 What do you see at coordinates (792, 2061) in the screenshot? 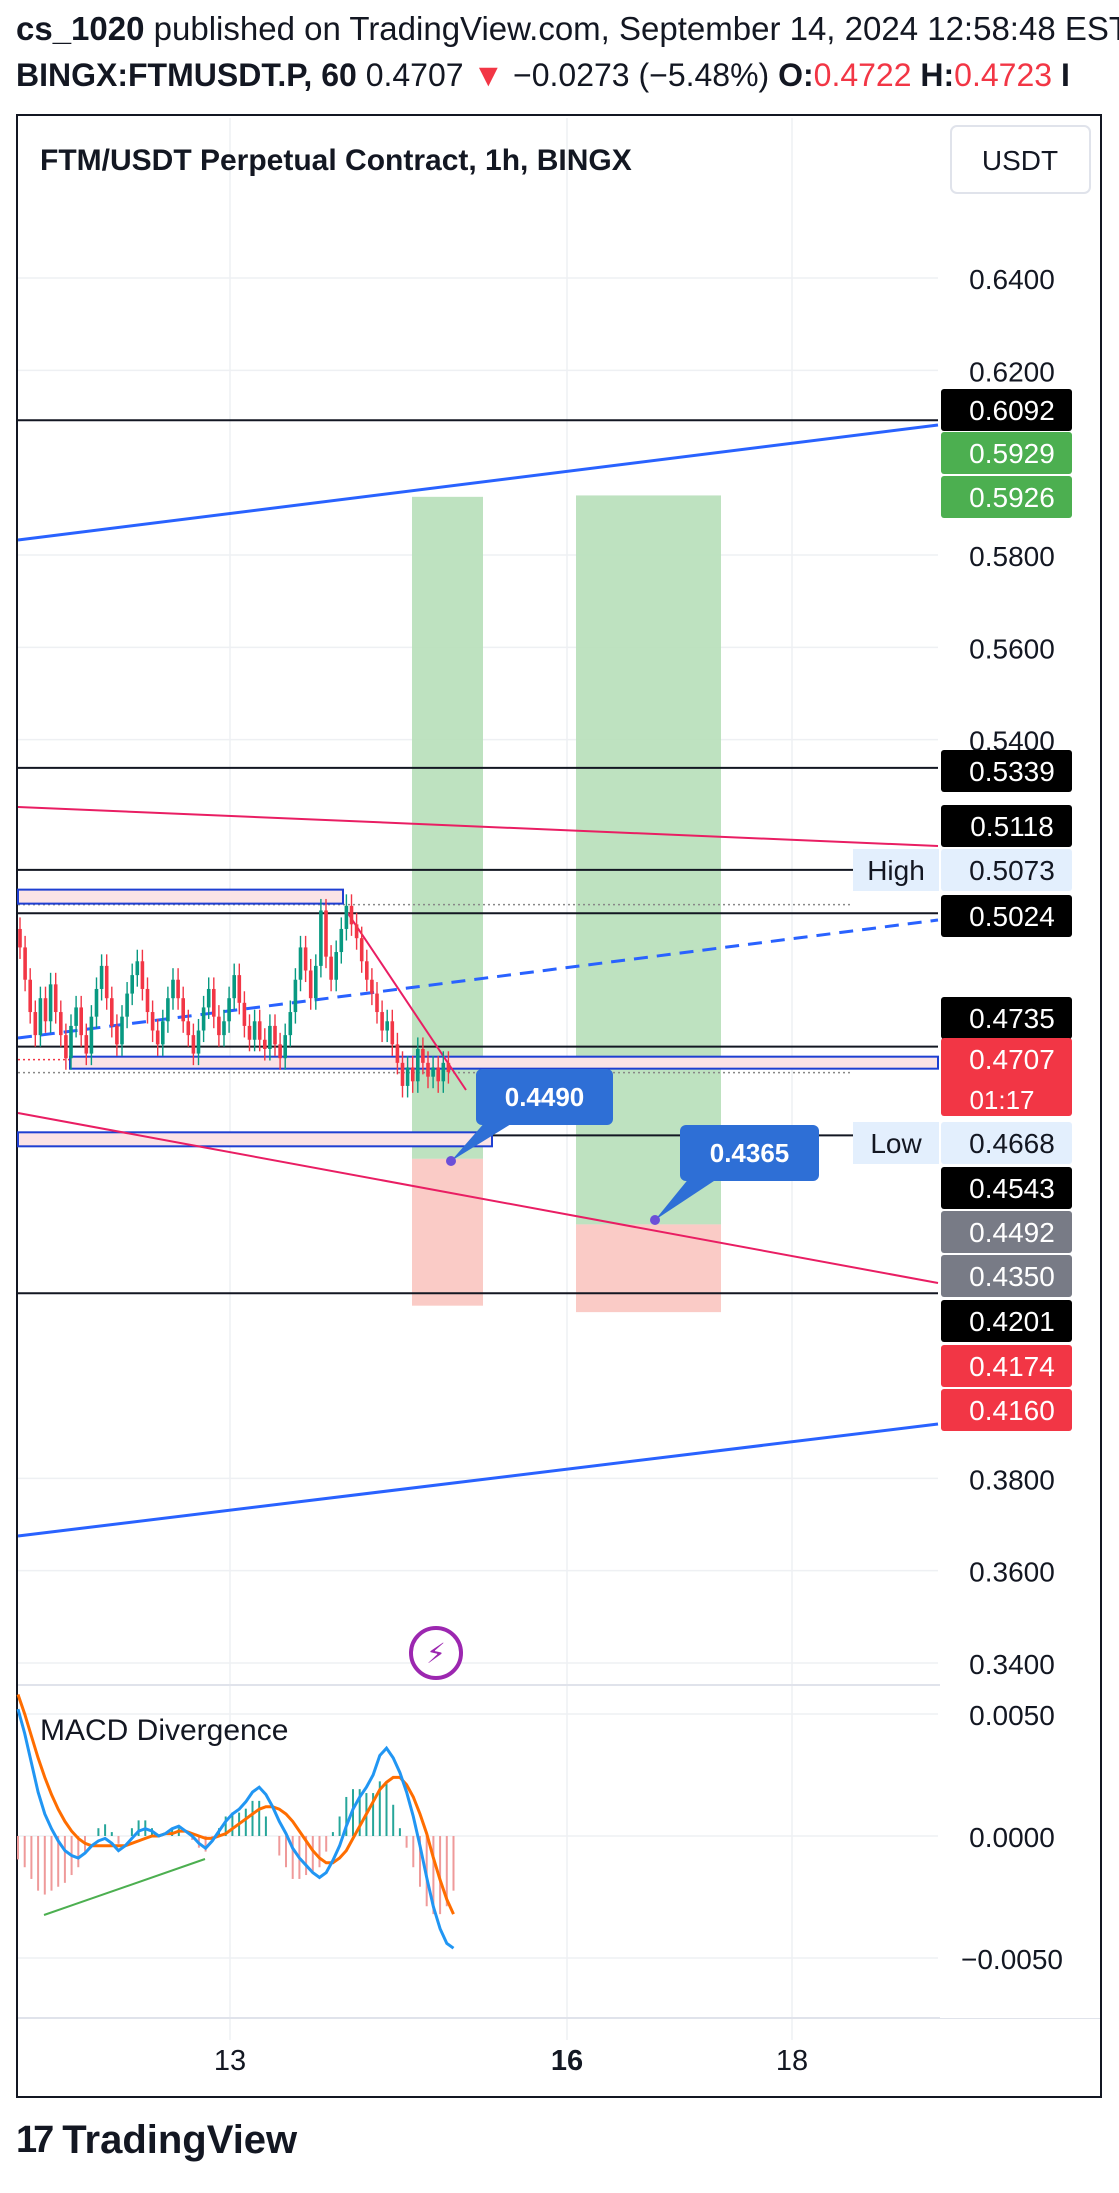
I see `time-tick-2: 18` at bounding box center [792, 2061].